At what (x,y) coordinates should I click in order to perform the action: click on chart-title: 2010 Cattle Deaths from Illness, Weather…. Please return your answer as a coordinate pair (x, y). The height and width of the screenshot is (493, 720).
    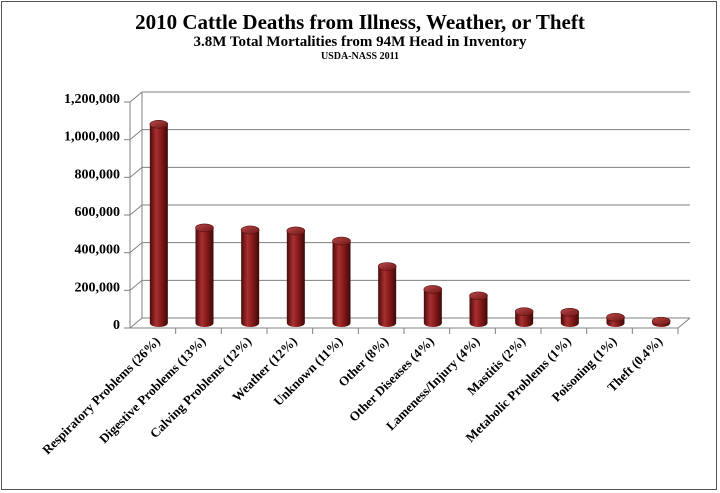
    Looking at the image, I should click on (360, 22).